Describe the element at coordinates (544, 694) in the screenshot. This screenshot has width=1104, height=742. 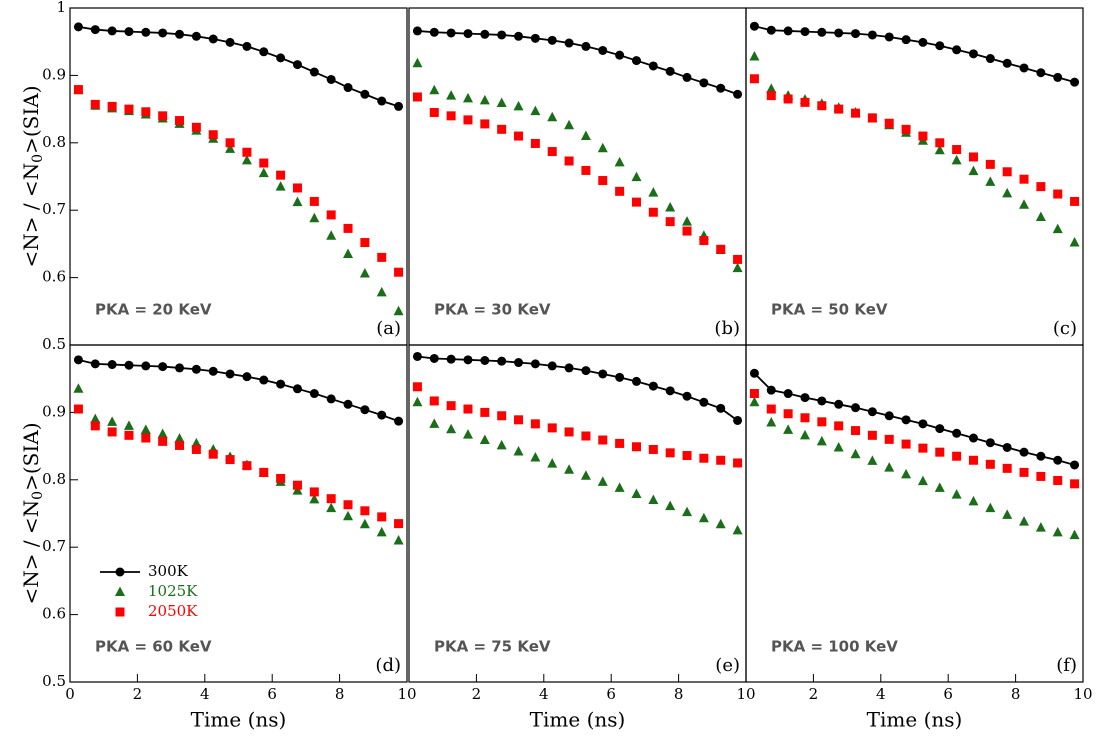
I see `x-tick-label: 4` at that location.